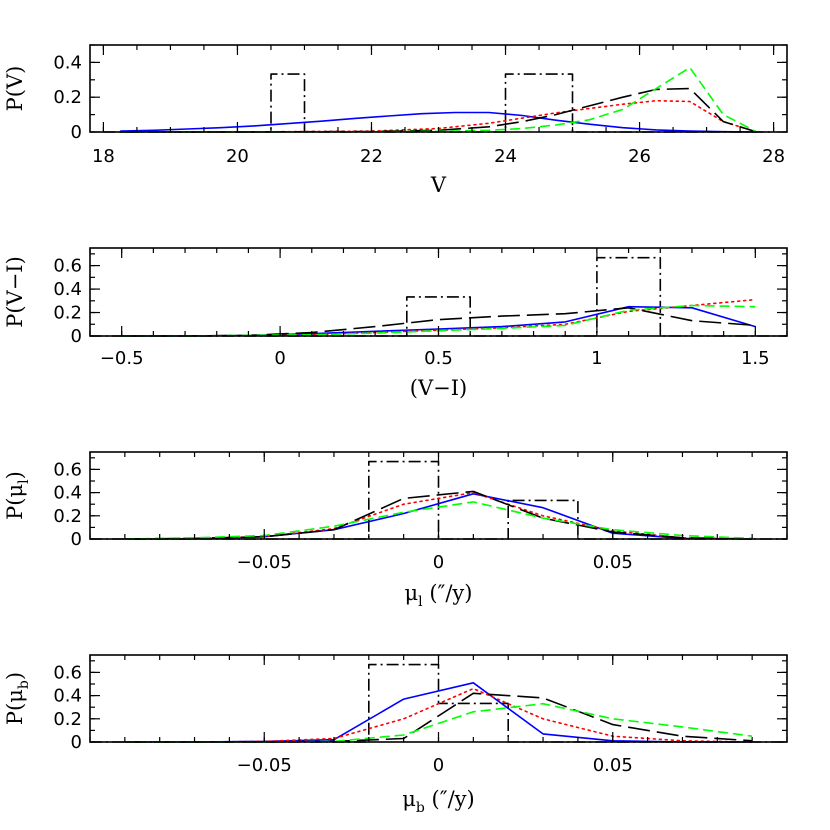 The image size is (830, 830). What do you see at coordinates (639, 156) in the screenshot?
I see `x-tick-label: 26` at bounding box center [639, 156].